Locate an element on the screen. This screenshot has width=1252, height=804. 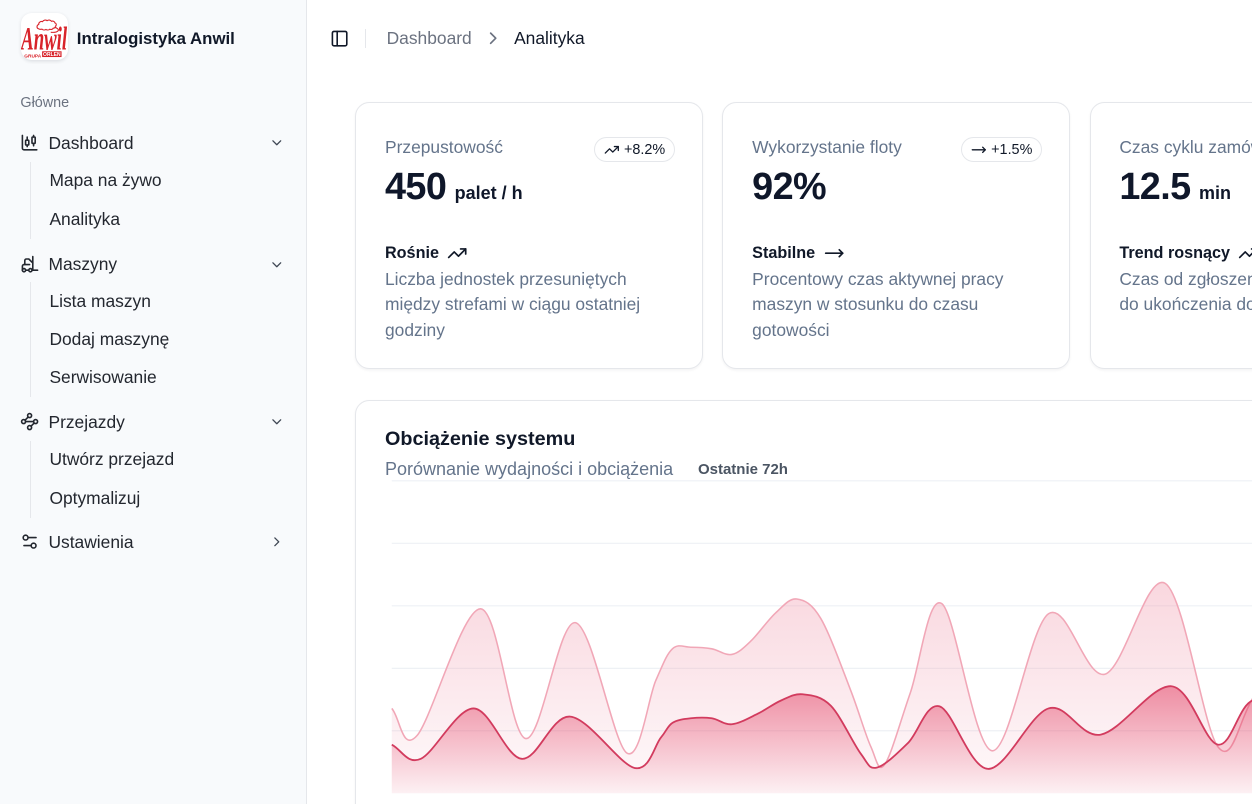
svg-text: ORLEN is located at coordinates (52, 55).